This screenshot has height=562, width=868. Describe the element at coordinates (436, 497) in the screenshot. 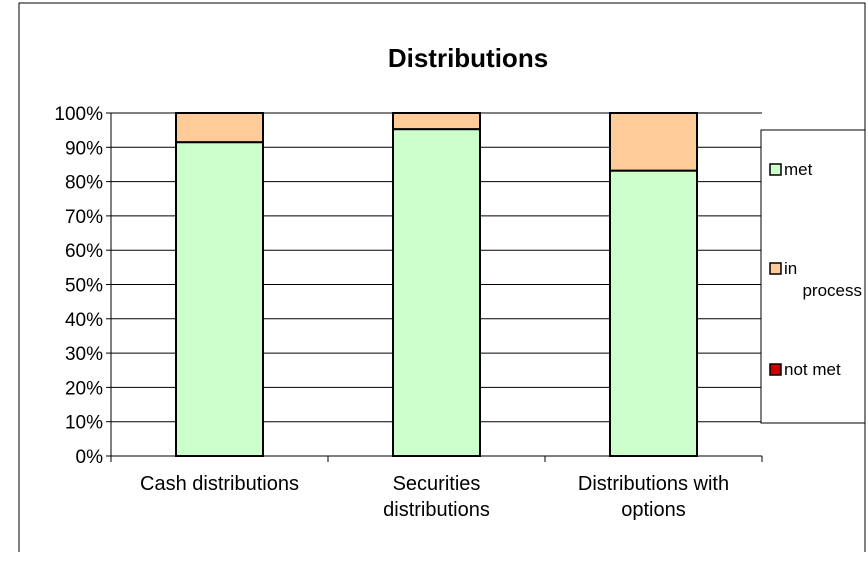

I see `x-tick-label: Securities distributions` at that location.